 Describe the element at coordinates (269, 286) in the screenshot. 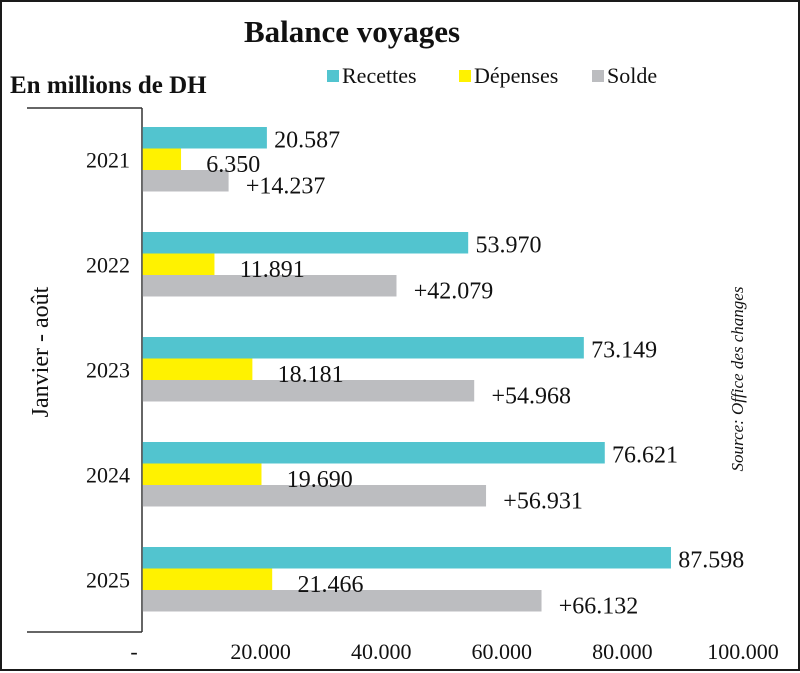

I see `bar-solde-2022` at that location.